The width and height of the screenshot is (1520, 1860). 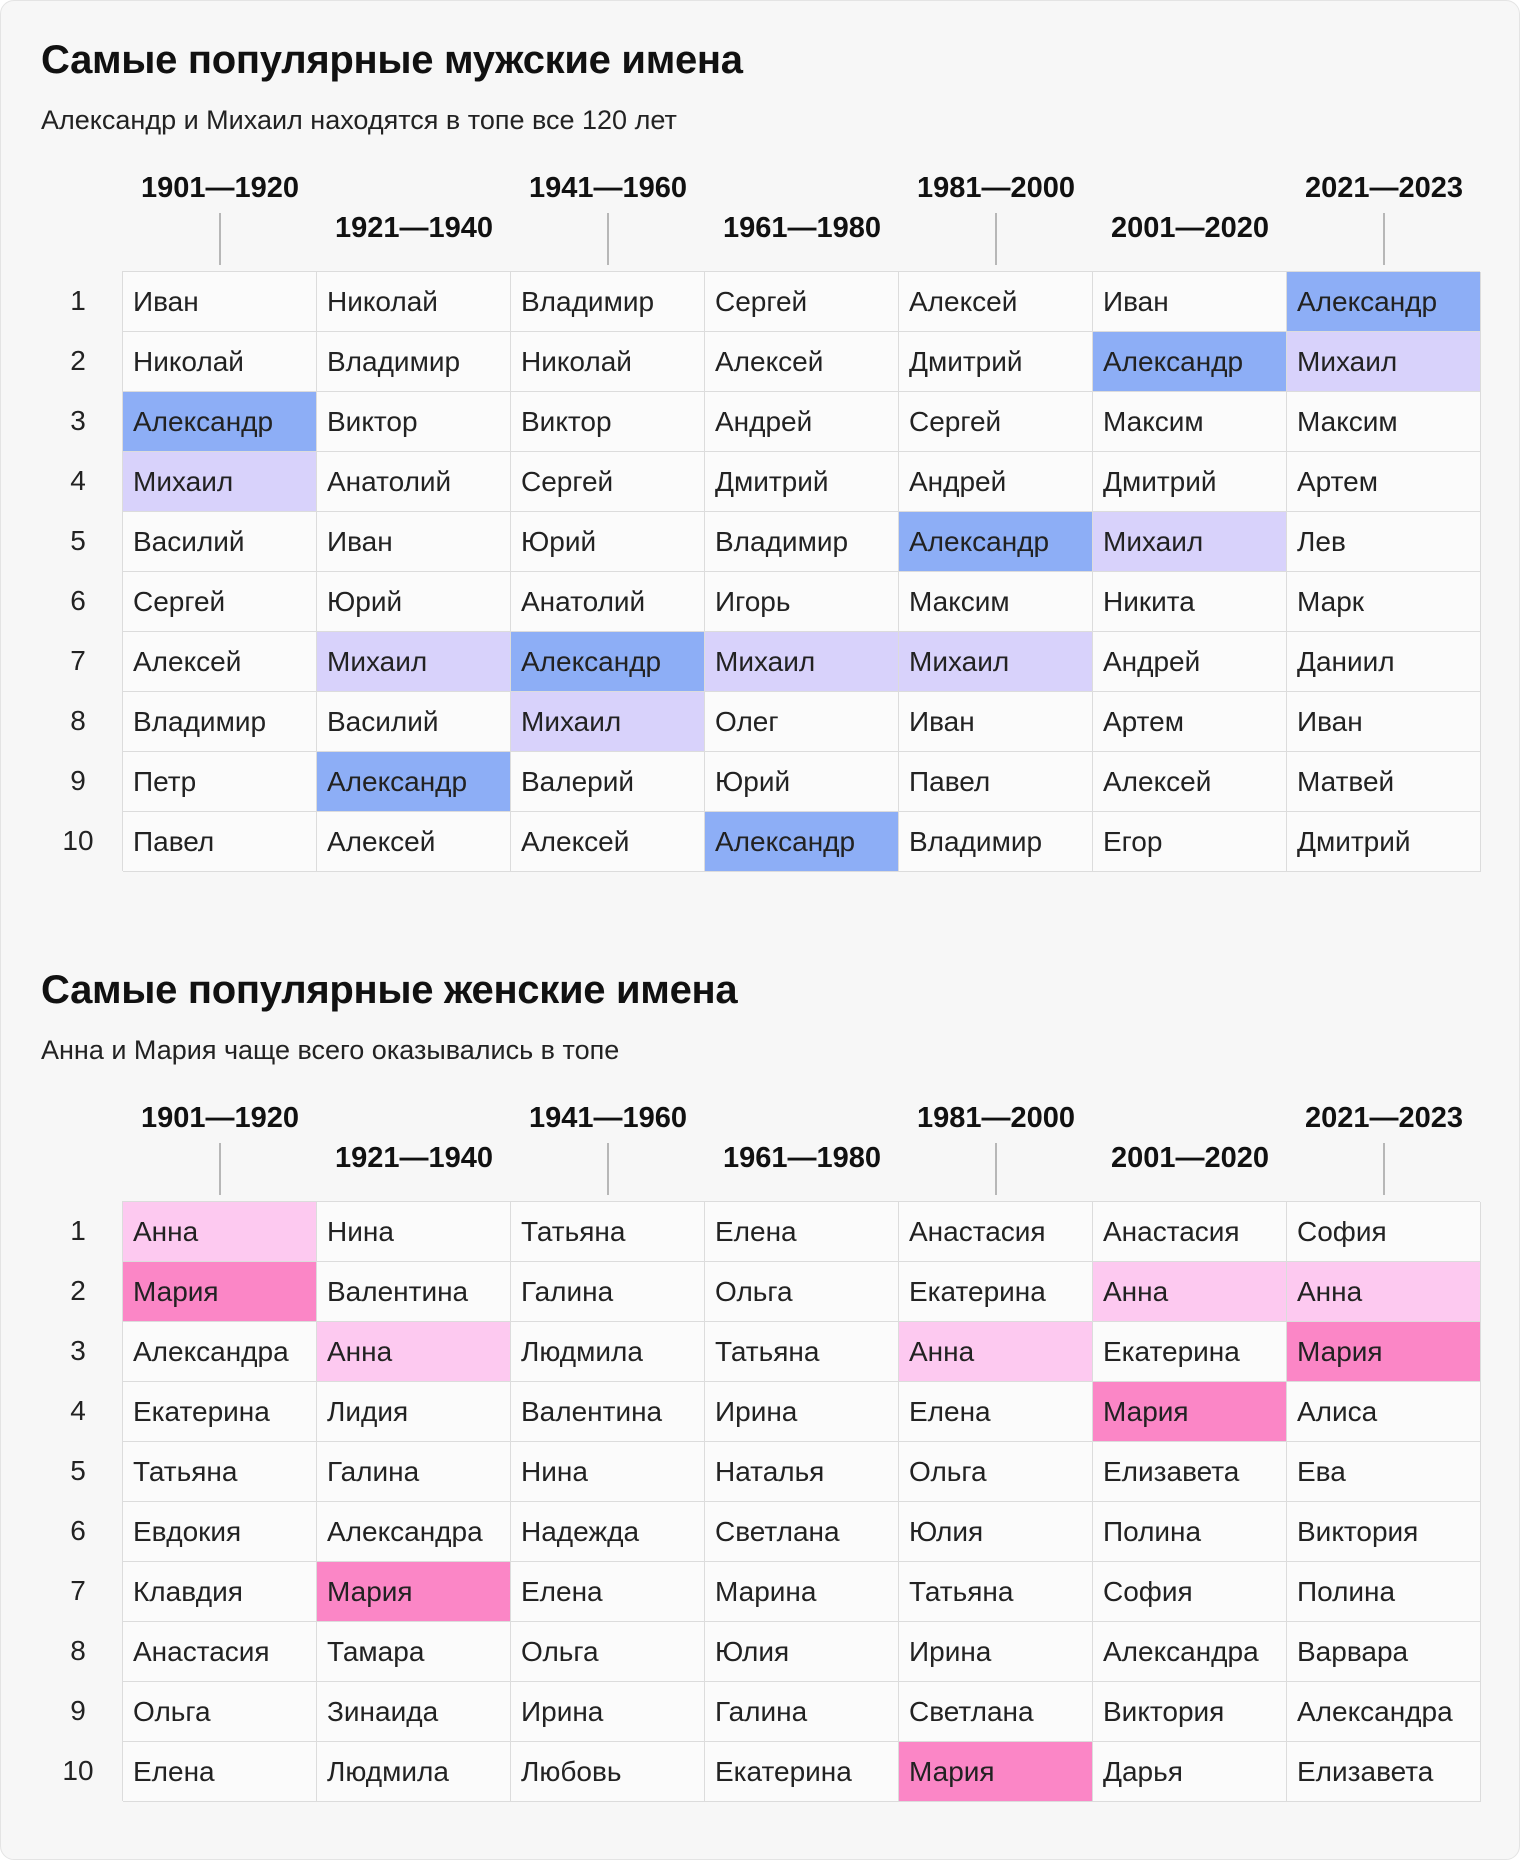 I want to click on rank-number: 3, so click(x=78, y=420).